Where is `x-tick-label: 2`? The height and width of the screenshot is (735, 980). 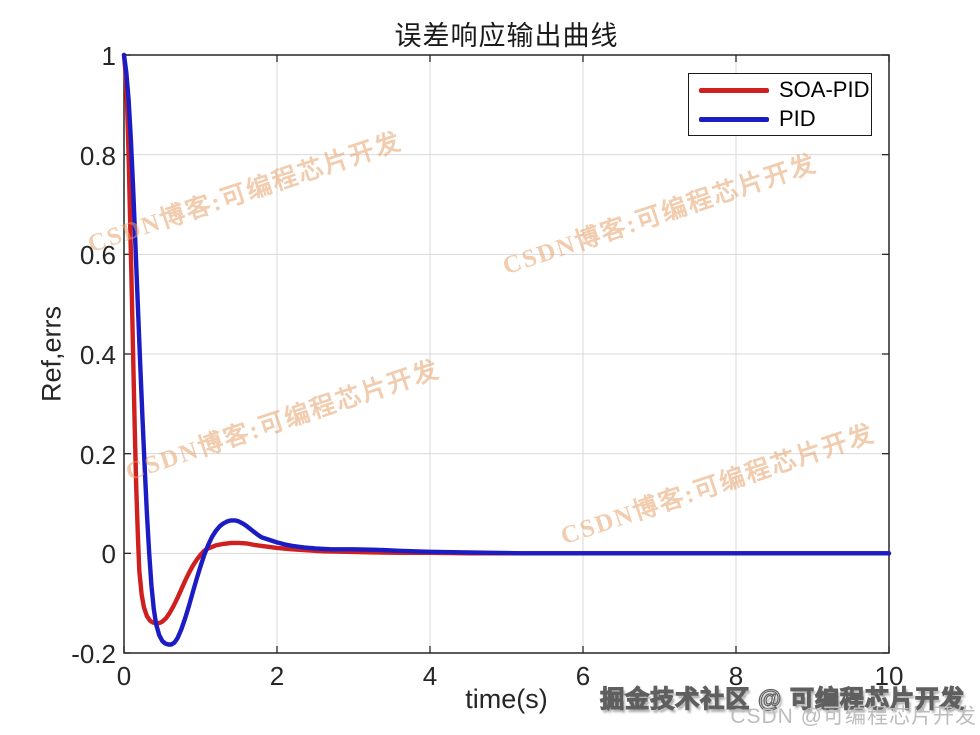 x-tick-label: 2 is located at coordinates (277, 676).